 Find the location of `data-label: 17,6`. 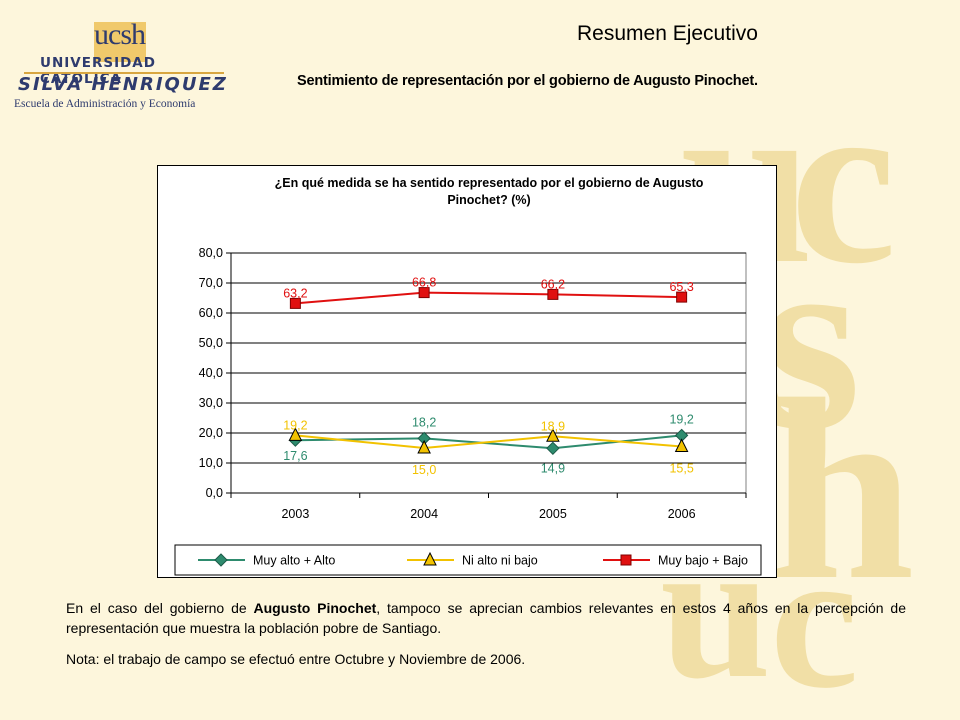

data-label: 17,6 is located at coordinates (295, 456).